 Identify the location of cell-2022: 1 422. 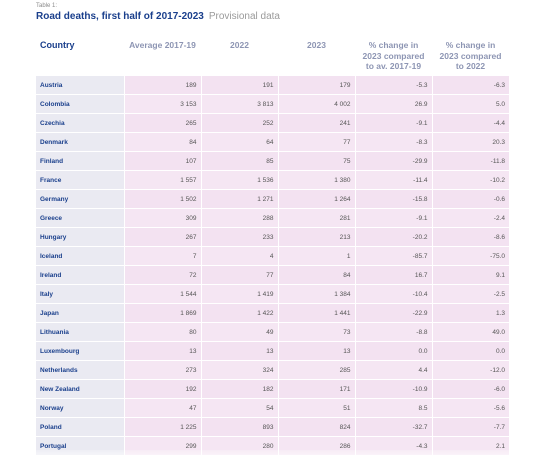
(239, 313).